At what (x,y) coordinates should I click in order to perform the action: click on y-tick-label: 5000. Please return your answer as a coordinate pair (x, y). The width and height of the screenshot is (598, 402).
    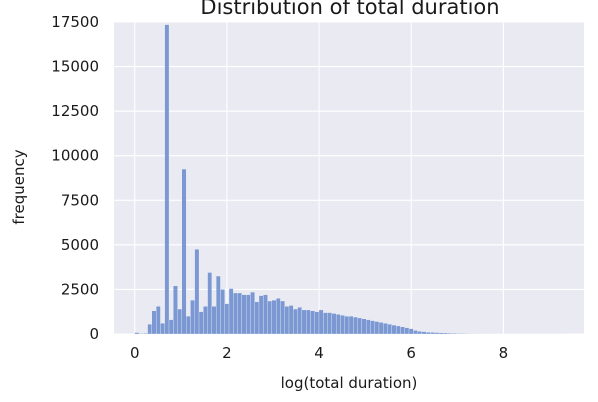
    Looking at the image, I should click on (80, 245).